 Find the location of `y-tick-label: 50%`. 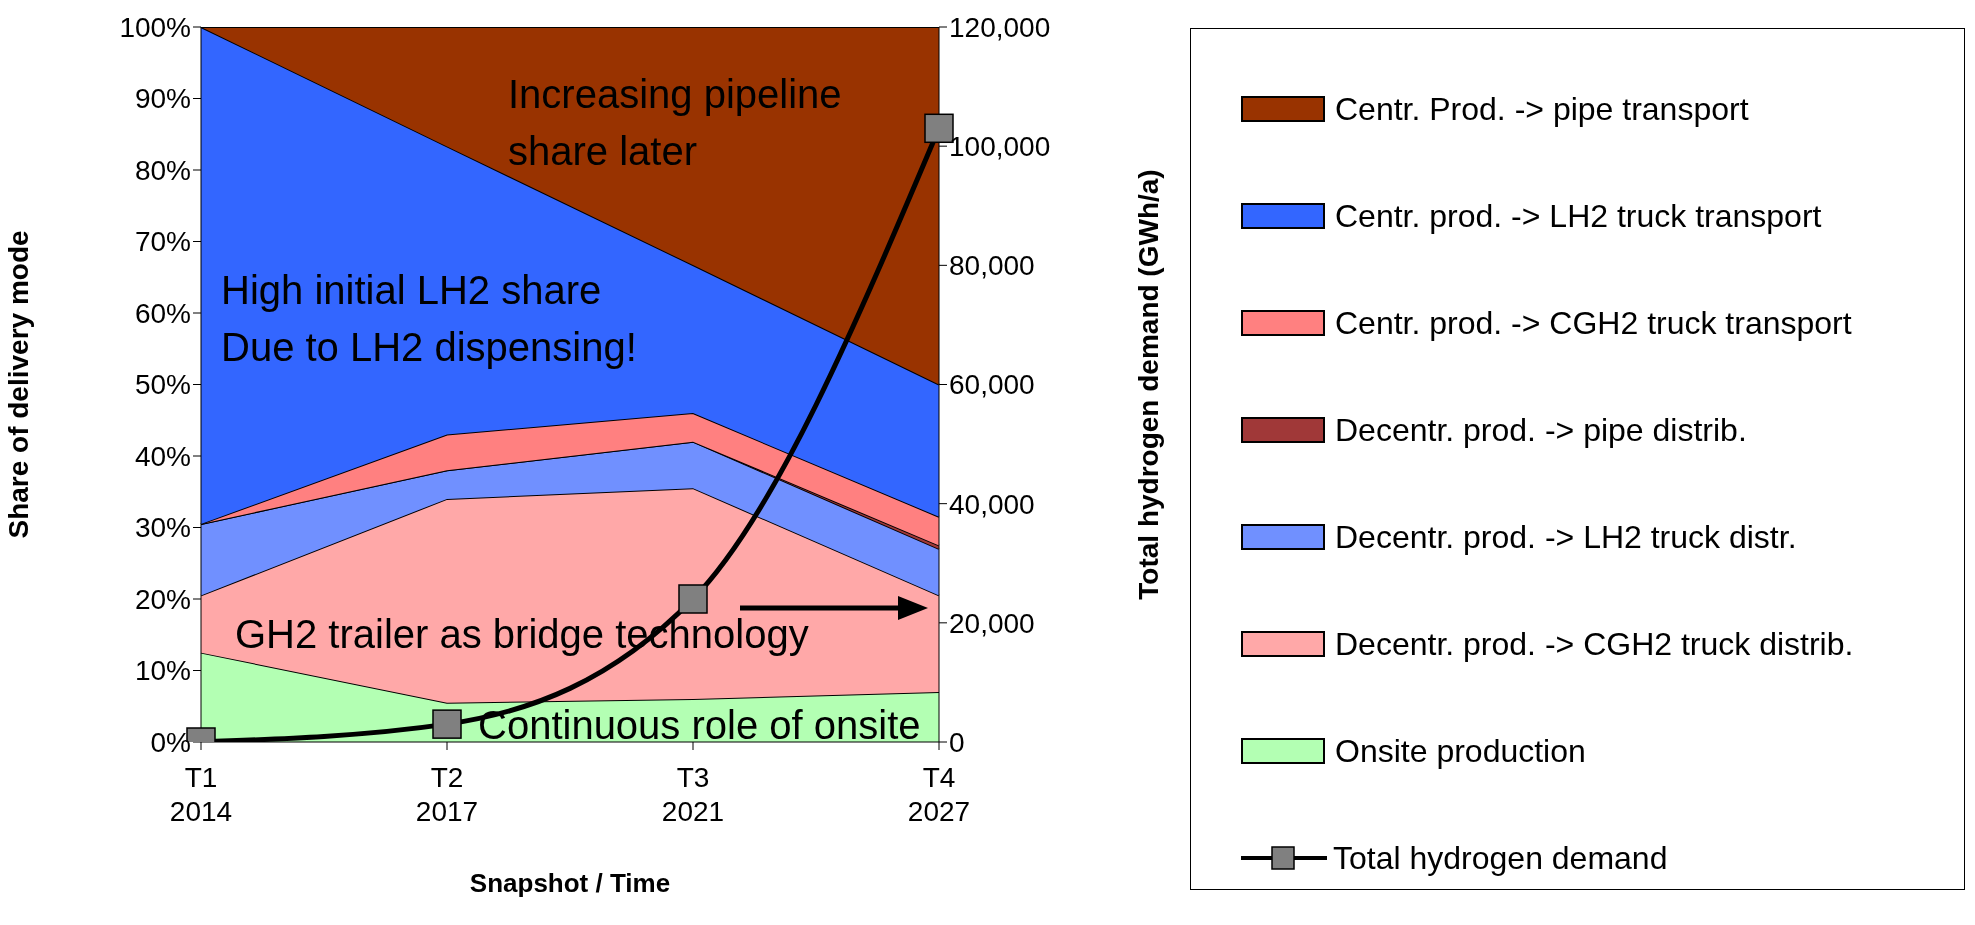

y-tick-label: 50% is located at coordinates (162, 385).